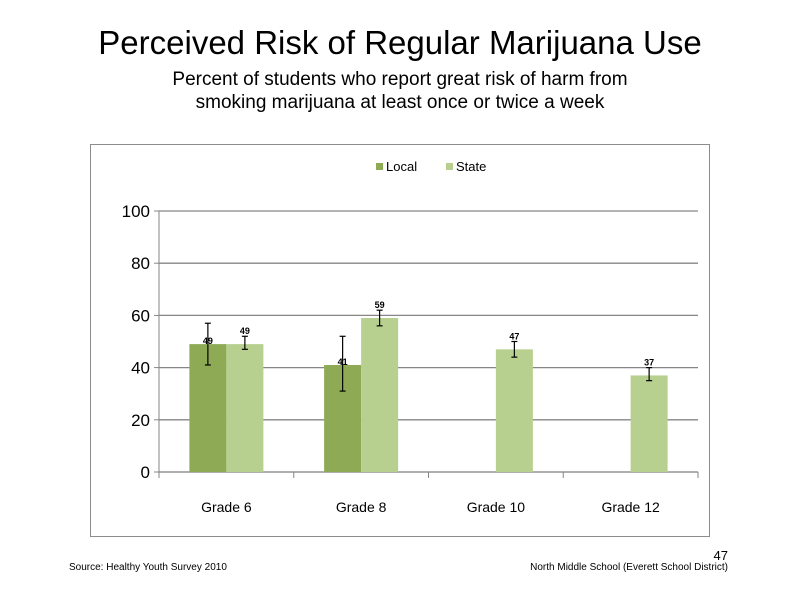 The height and width of the screenshot is (600, 800). I want to click on x-category-label: Grade 12, so click(630, 507).